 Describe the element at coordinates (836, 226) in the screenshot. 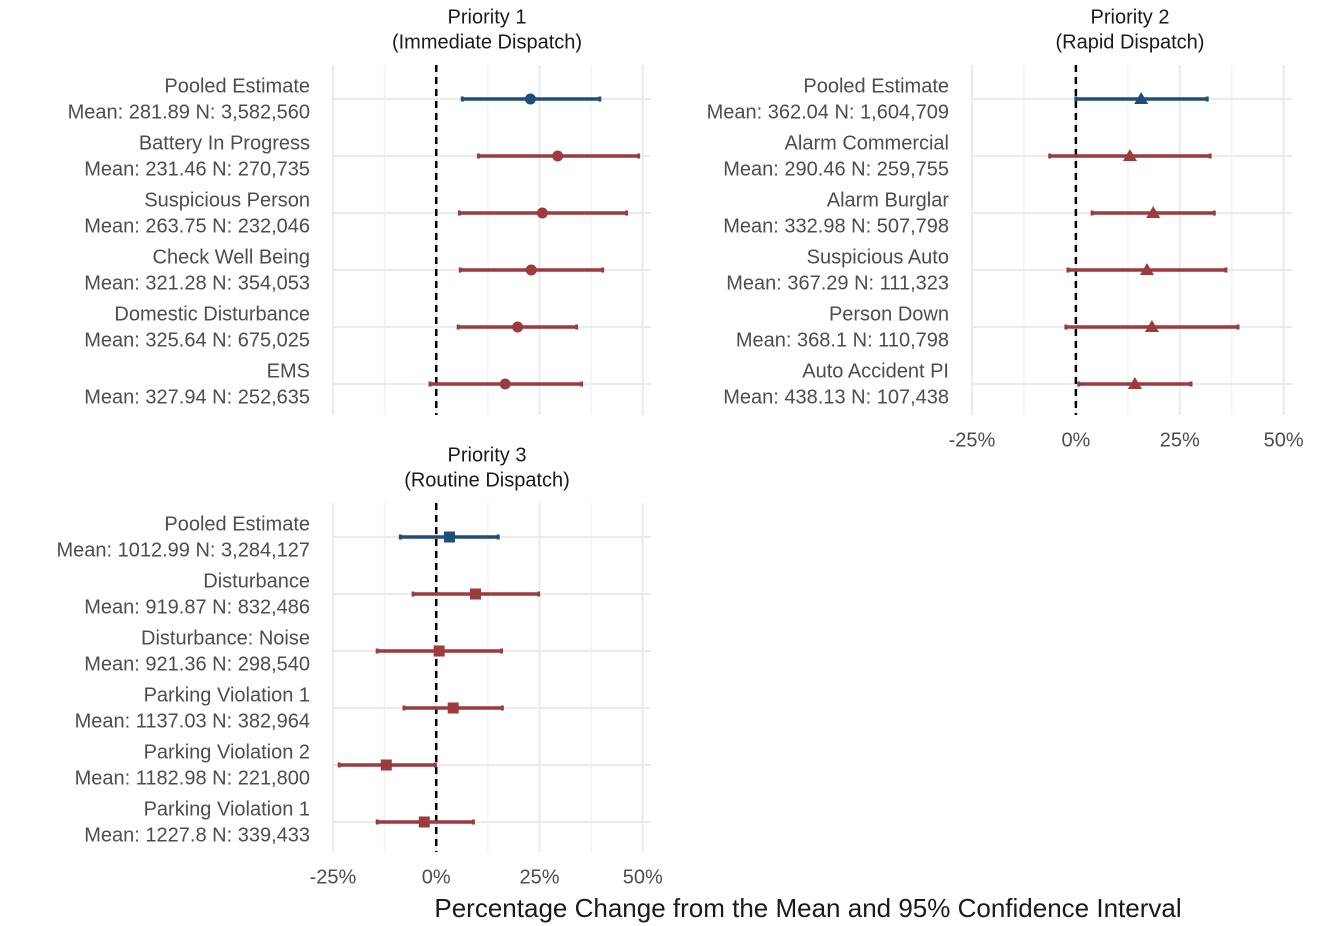

I see `category-stats: Mean: 332.98 N: 507,798` at that location.